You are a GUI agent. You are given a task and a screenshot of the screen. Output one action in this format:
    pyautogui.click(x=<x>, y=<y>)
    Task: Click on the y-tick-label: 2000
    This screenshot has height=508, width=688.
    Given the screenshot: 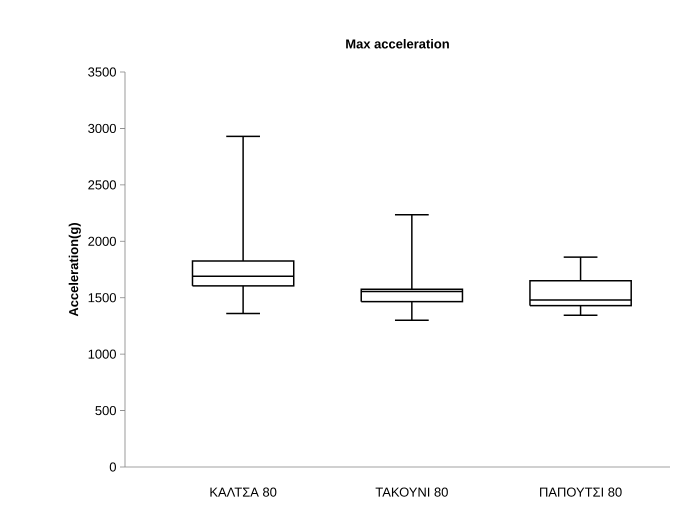 What is the action you would take?
    pyautogui.click(x=102, y=241)
    